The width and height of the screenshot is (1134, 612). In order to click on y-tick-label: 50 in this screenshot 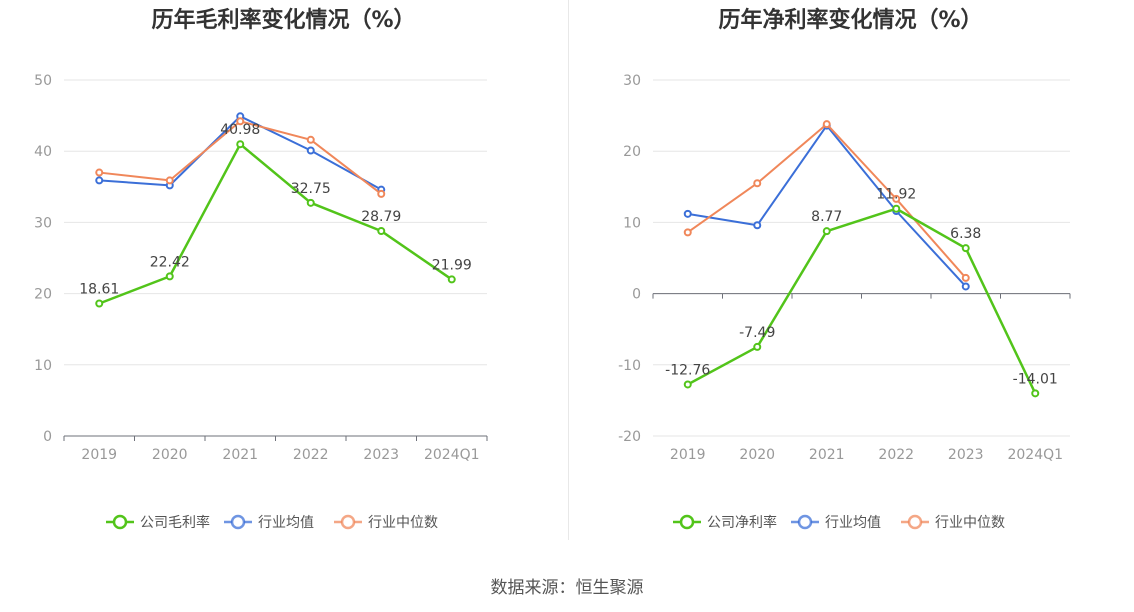, I will do `click(43, 81)`.